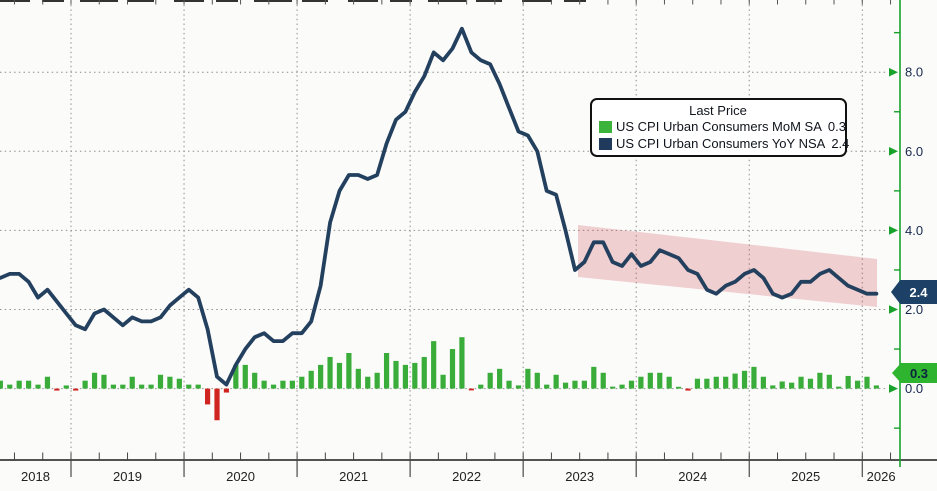  I want to click on yoy-series-label: US CPI Urban Consumers YoY NSA, so click(721, 143).